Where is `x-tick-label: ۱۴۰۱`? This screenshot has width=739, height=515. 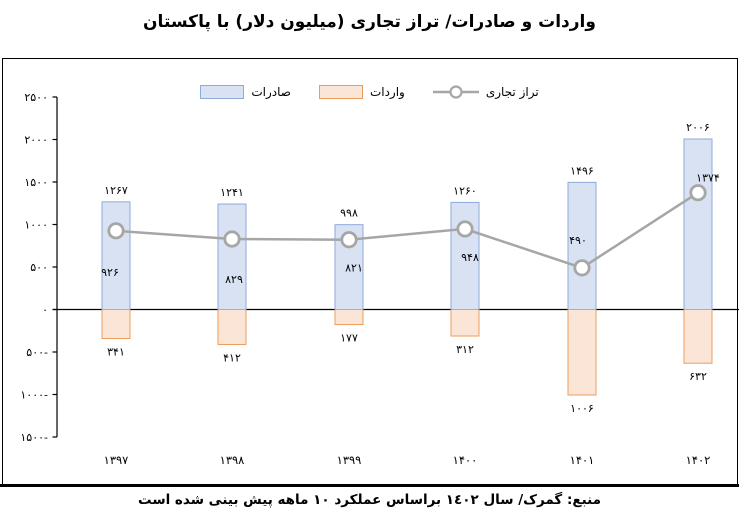
x-tick-label: ۱۴۰۱ is located at coordinates (582, 460).